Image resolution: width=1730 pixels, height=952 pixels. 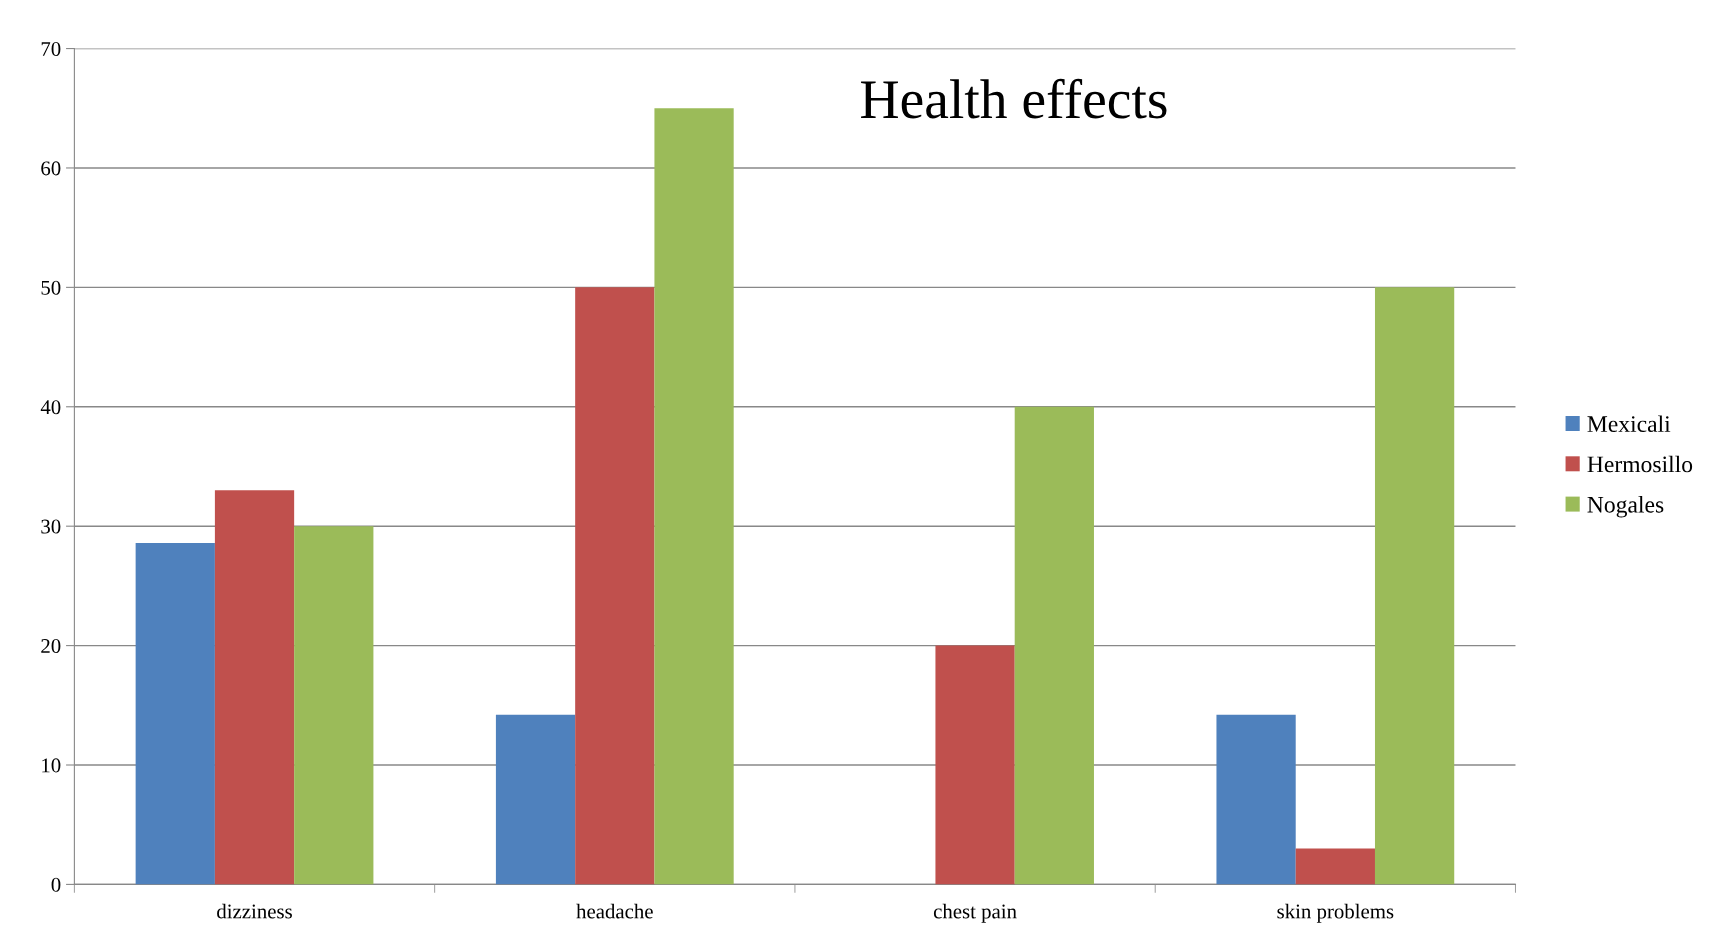 What do you see at coordinates (1625, 507) in the screenshot?
I see `legend-label: Nogales` at bounding box center [1625, 507].